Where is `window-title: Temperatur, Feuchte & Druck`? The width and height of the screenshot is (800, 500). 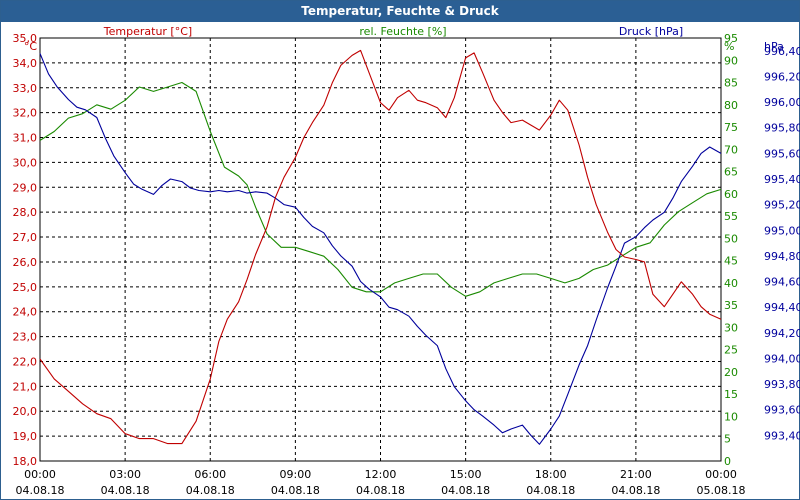 window-title: Temperatur, Feuchte & Druck is located at coordinates (400, 11).